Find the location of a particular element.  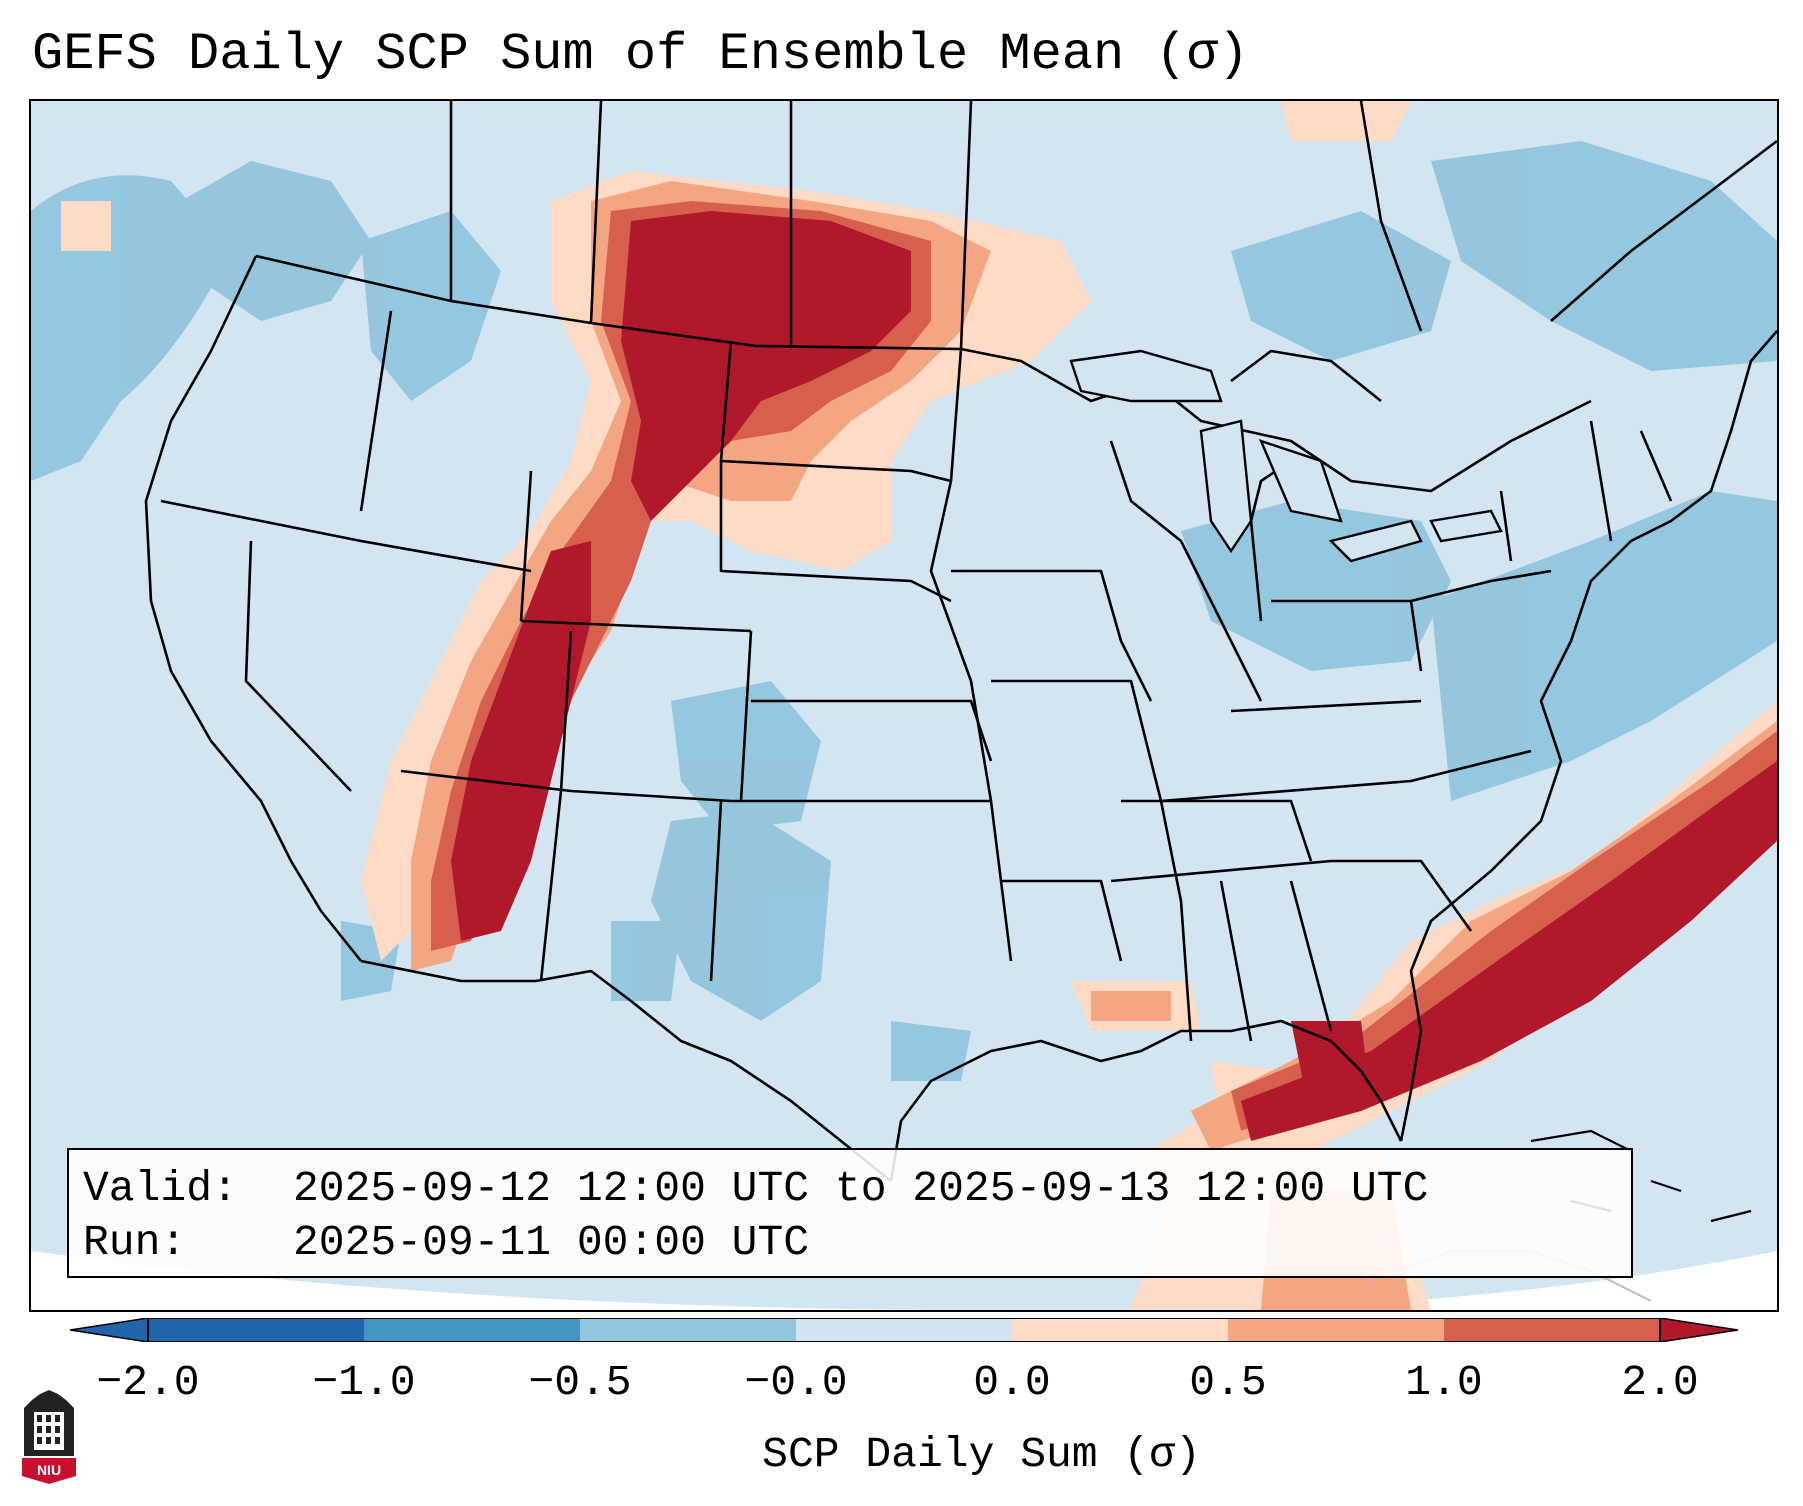

colorbar-extend-low is located at coordinates (109, 1330).